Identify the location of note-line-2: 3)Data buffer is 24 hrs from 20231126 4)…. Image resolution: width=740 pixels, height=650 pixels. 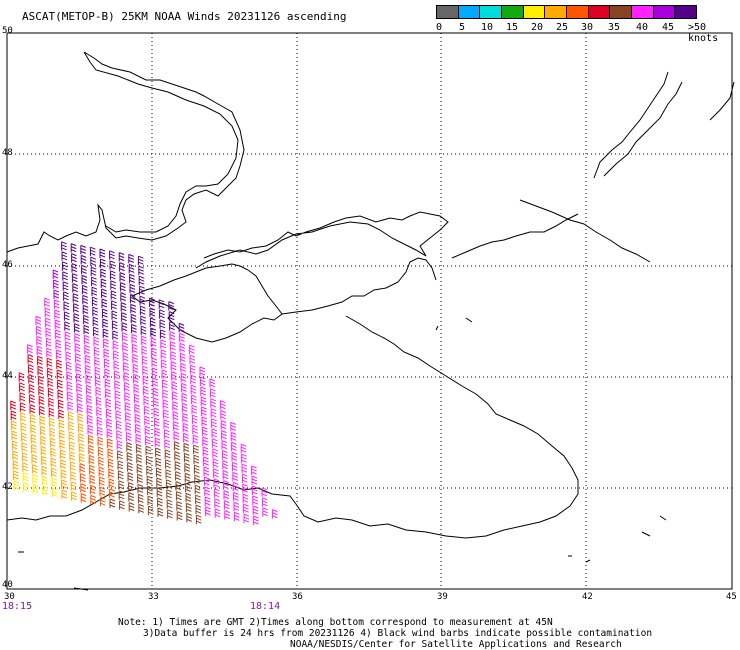
(398, 633).